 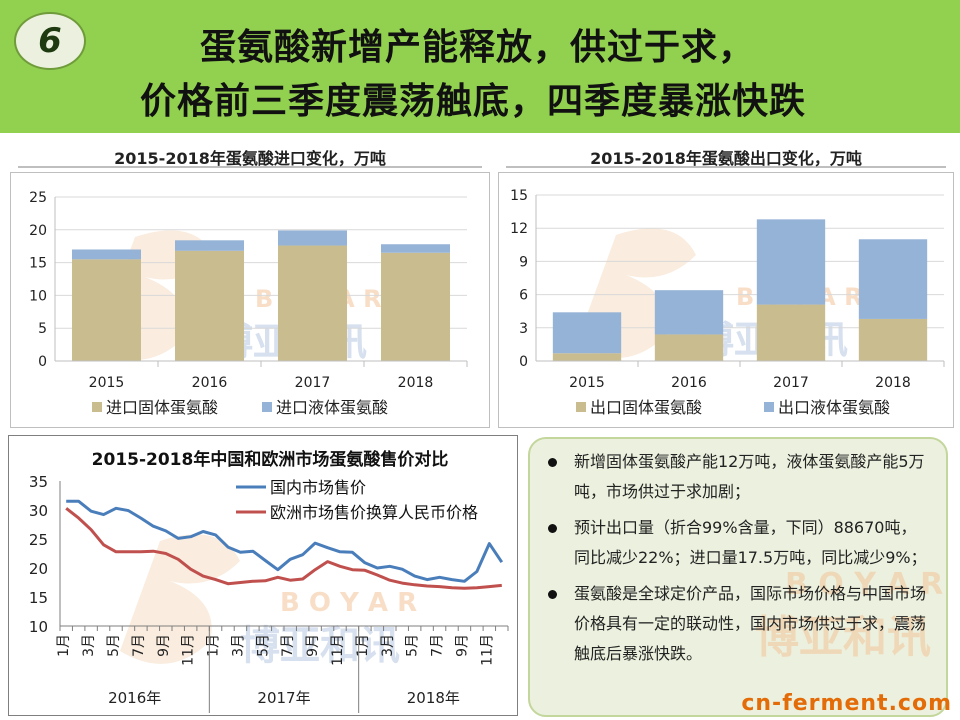 I want to click on bullet-item: 新增固体蛋氨酸产能12万吨，液体蛋氨酸产能5万吨，市场供过于求加剧；, so click(x=738, y=477).